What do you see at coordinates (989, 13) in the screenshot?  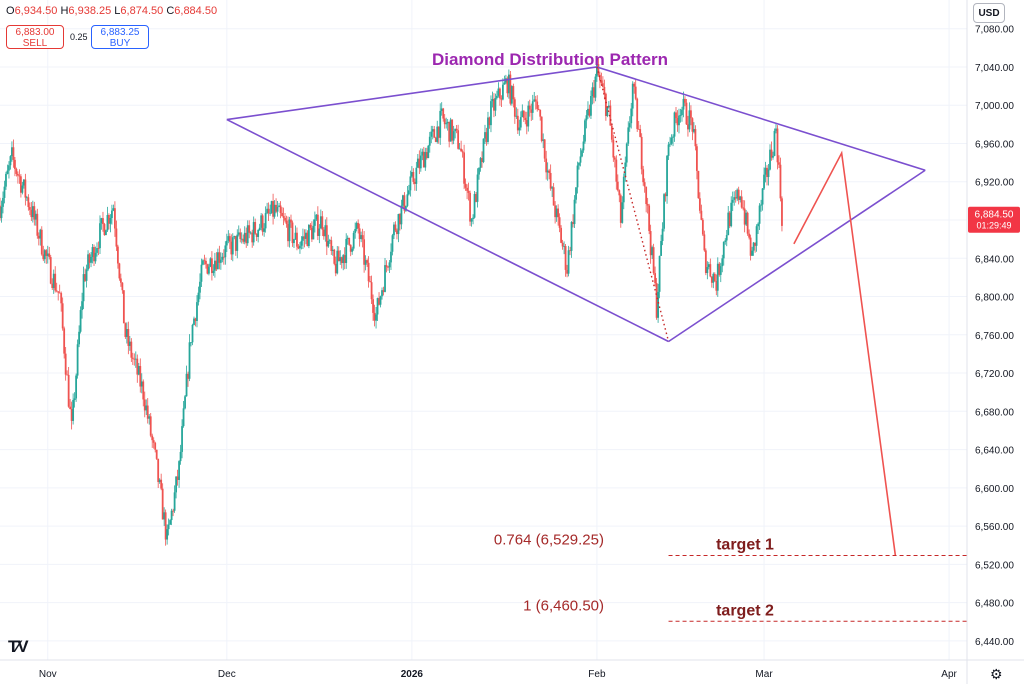 I see `currency-button: USD` at bounding box center [989, 13].